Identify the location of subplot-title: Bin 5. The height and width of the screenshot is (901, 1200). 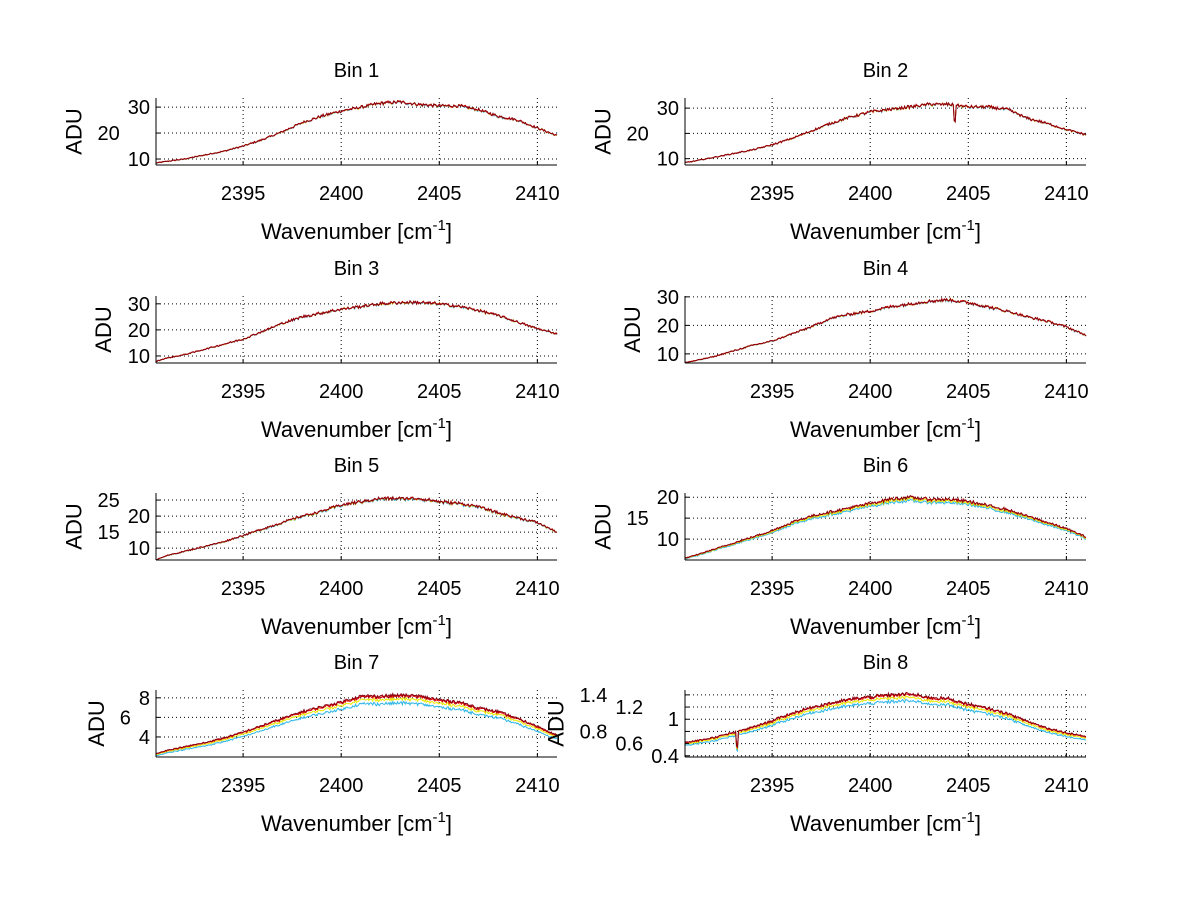
(357, 466).